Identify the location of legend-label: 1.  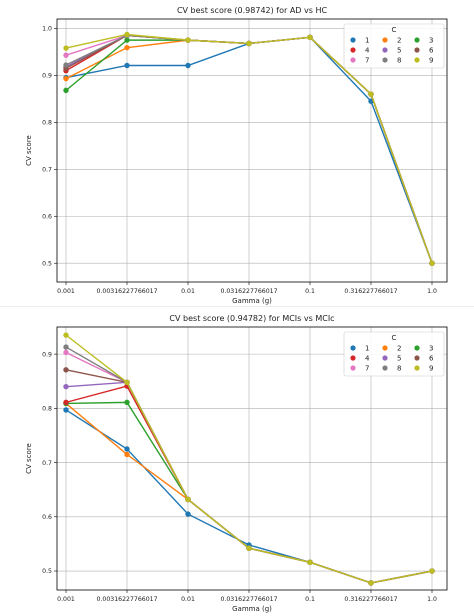
(367, 41).